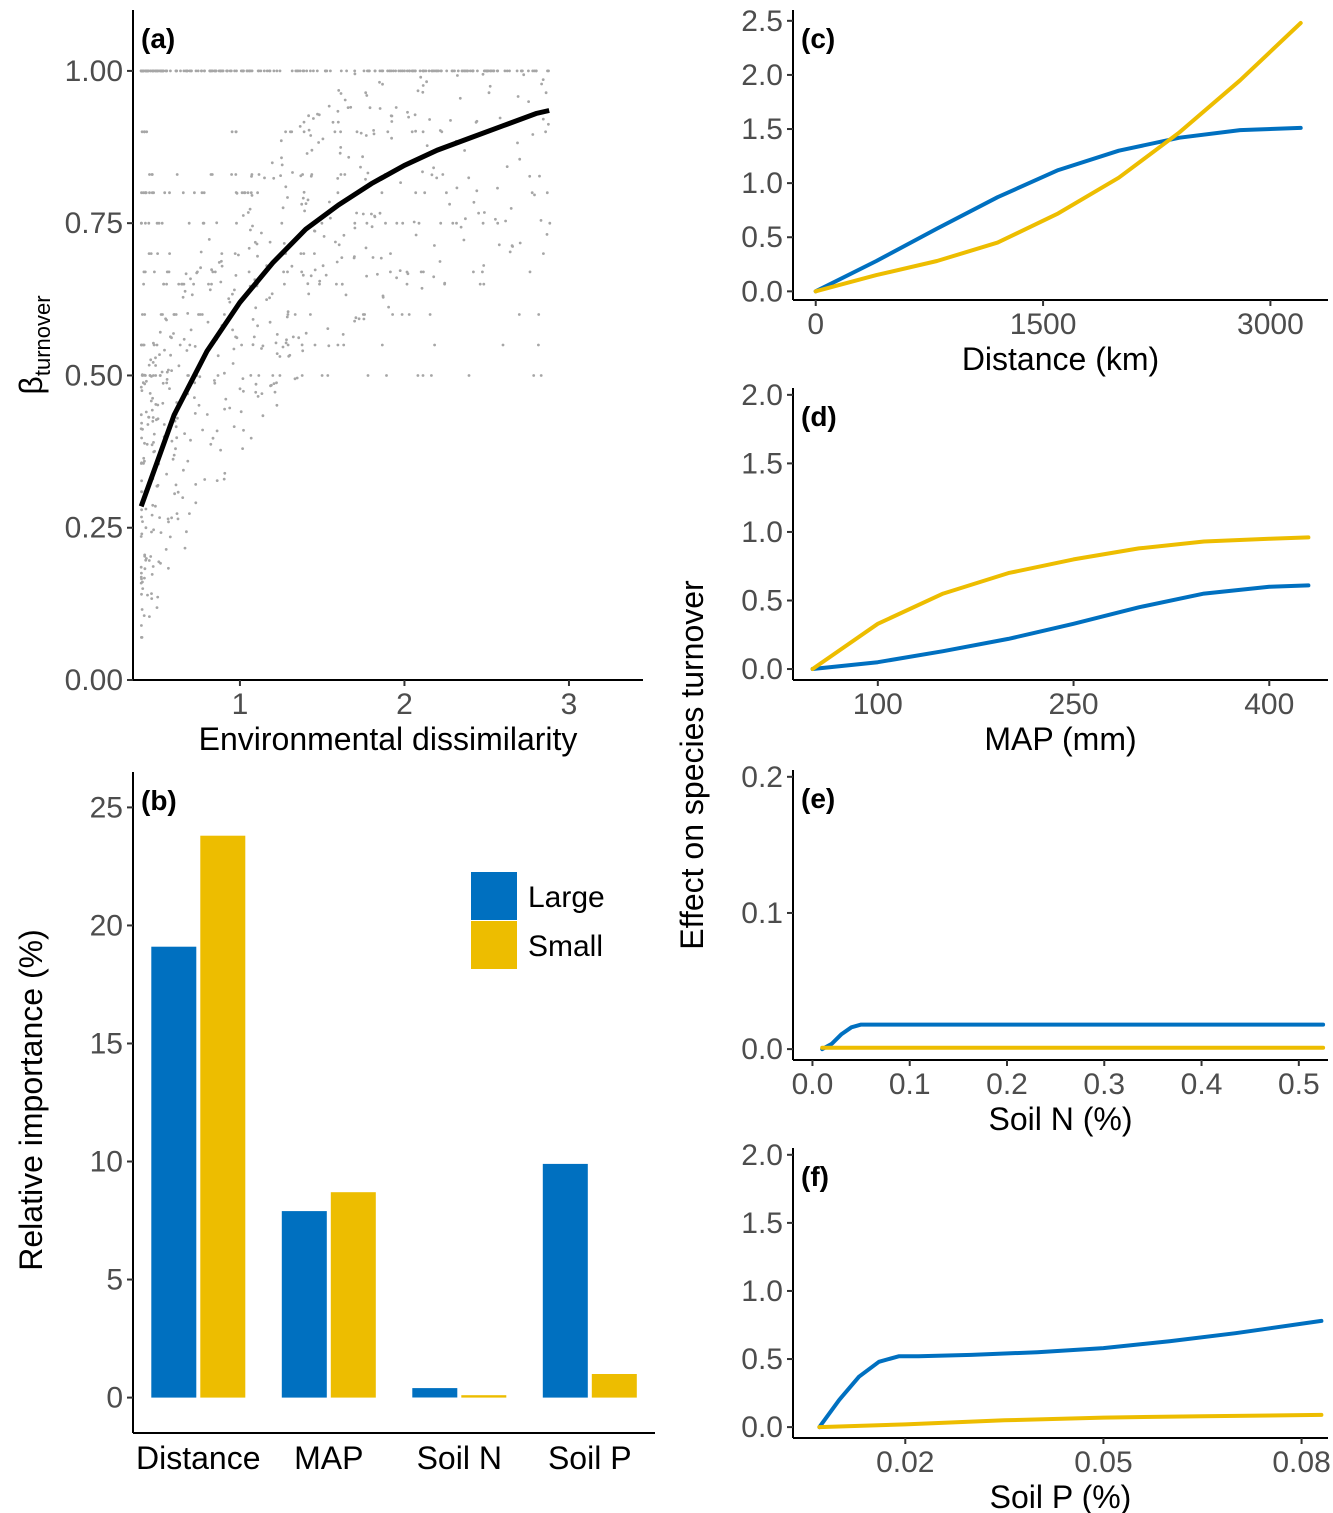 The height and width of the screenshot is (1513, 1333). I want to click on panel-c-line-large, so click(1058, 209).